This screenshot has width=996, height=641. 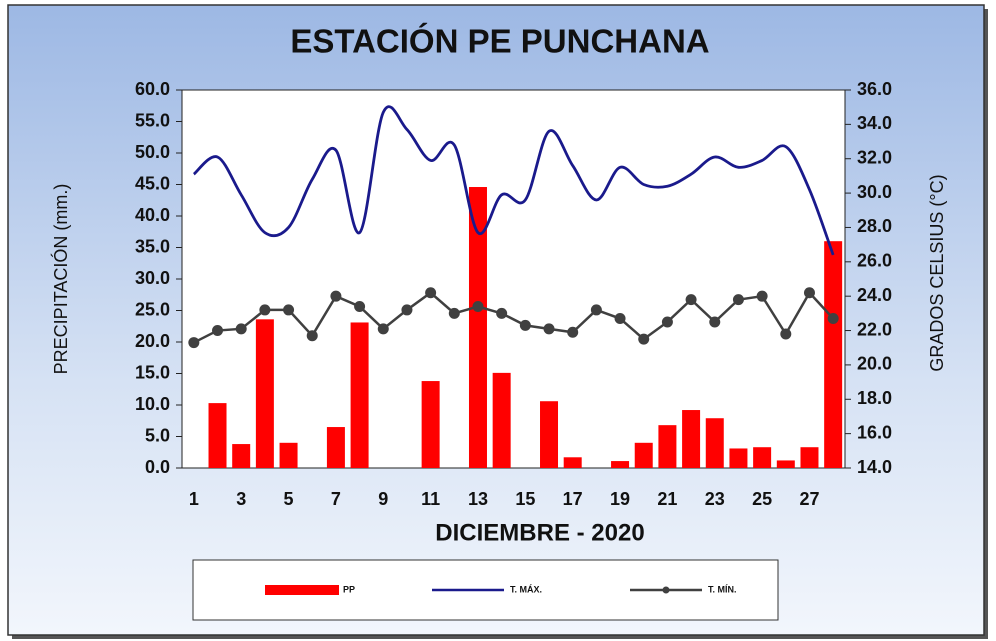 What do you see at coordinates (152, 89) in the screenshot?
I see `y-tick-label: 60.0` at bounding box center [152, 89].